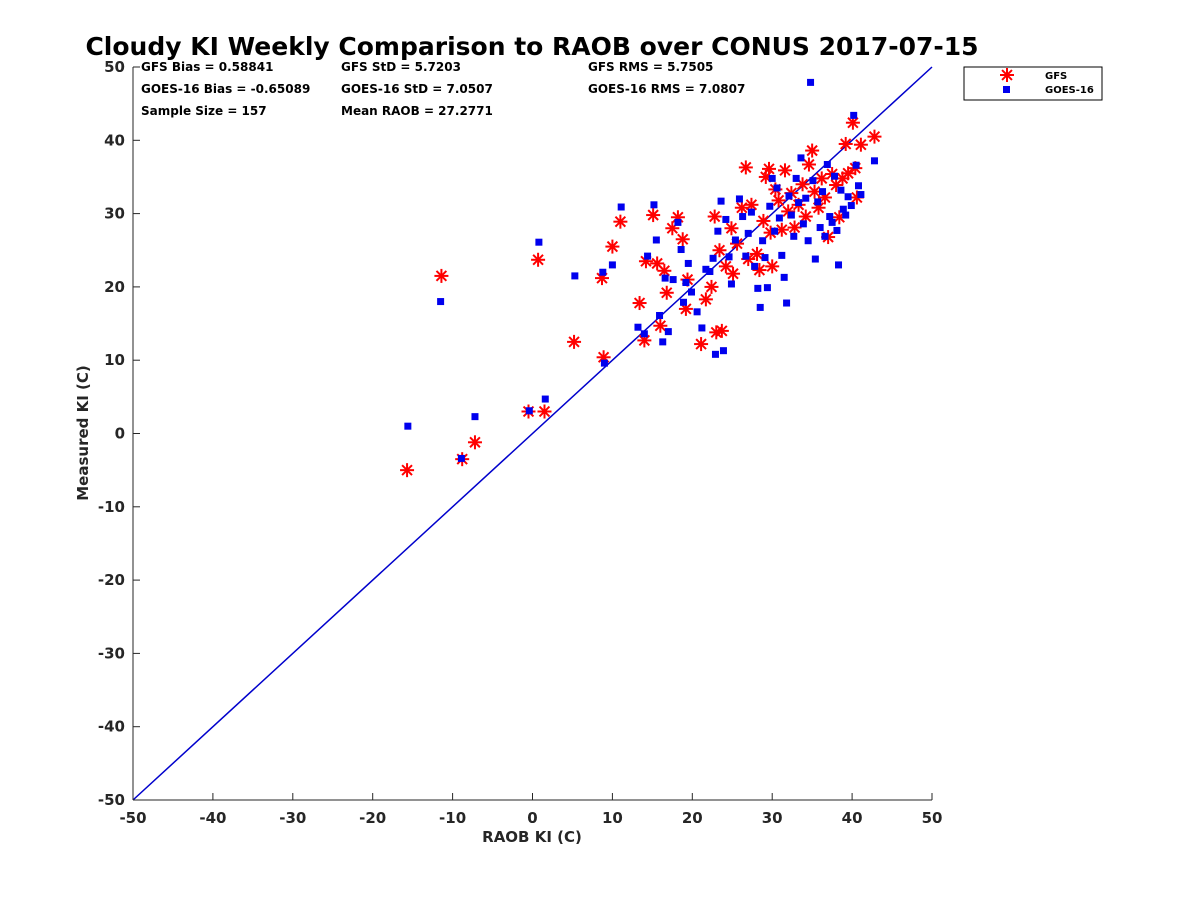 This screenshot has height=900, width=1200. What do you see at coordinates (132, 818) in the screenshot?
I see `x-tick-label: -50` at bounding box center [132, 818].